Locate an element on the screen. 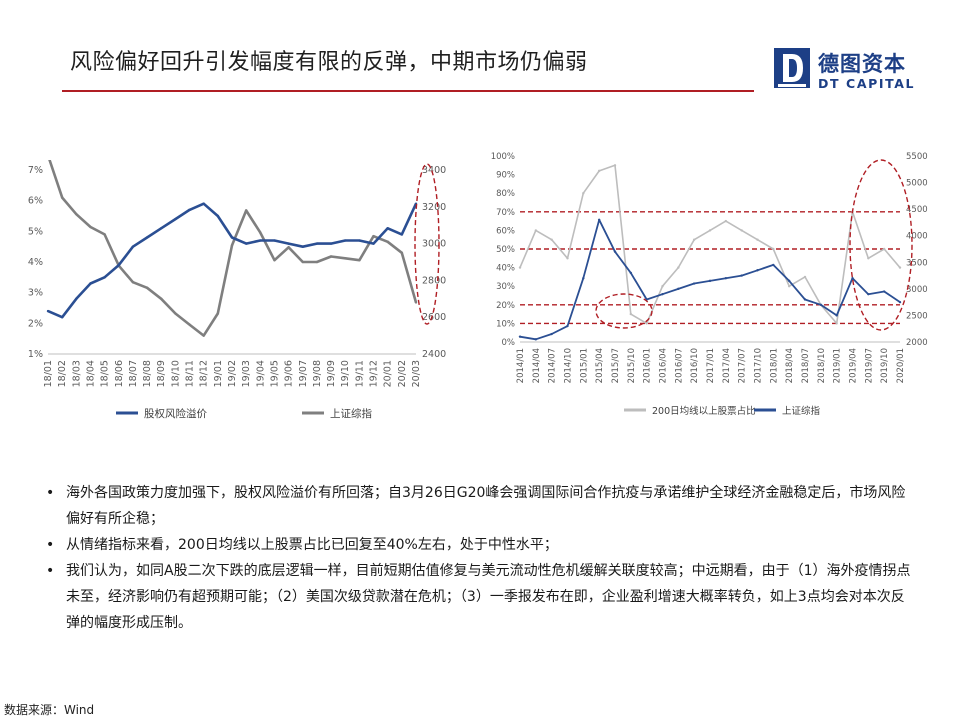 This screenshot has width=960, height=720. x-tick-label: 2016/07 is located at coordinates (679, 365).